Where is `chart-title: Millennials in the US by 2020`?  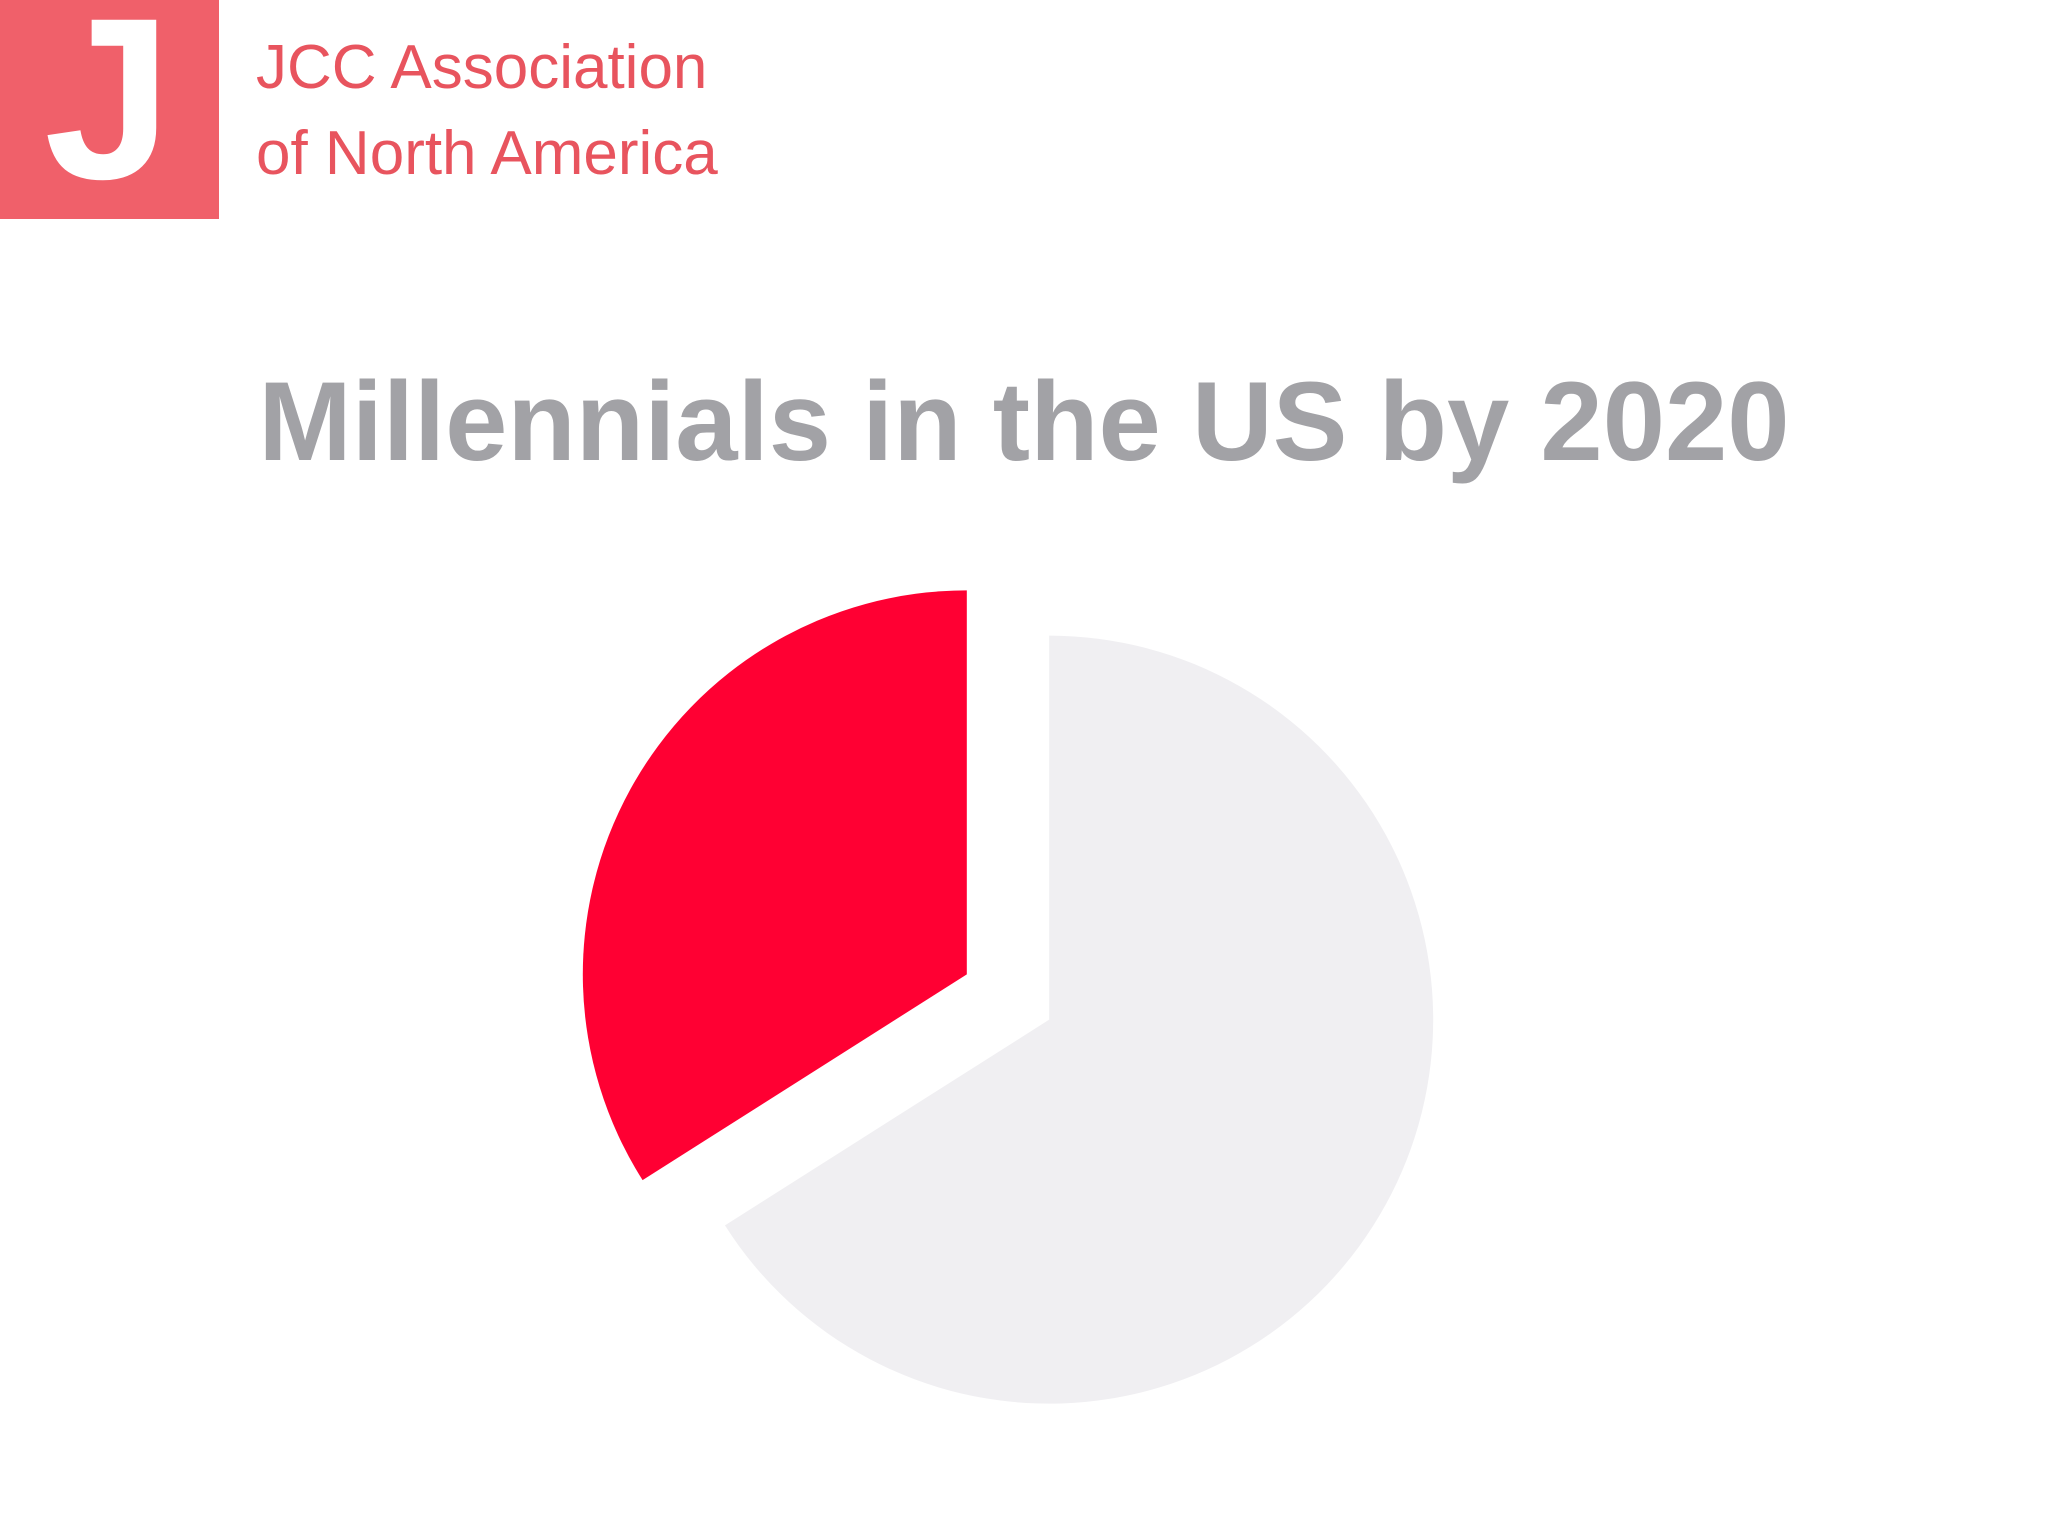 chart-title: Millennials in the US by 2020 is located at coordinates (1023, 421).